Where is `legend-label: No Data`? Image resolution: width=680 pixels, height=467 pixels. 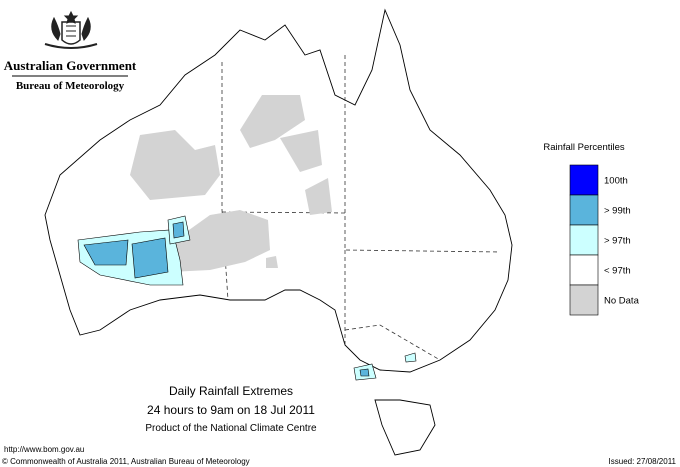 legend-label: No Data is located at coordinates (622, 301).